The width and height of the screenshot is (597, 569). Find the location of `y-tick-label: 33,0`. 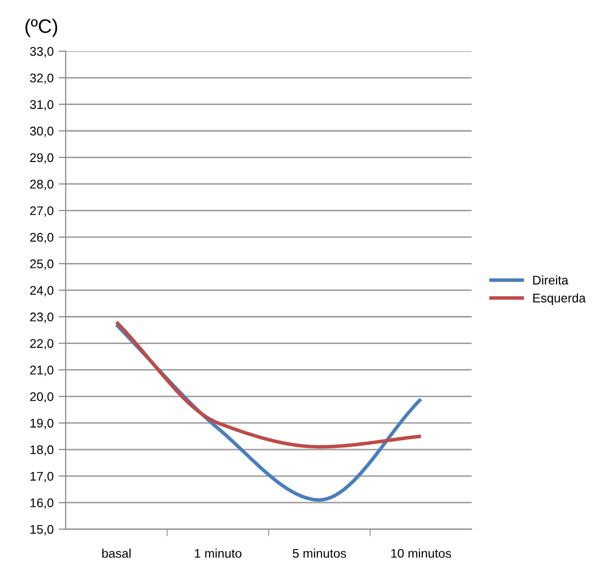

y-tick-label: 33,0 is located at coordinates (42, 52).